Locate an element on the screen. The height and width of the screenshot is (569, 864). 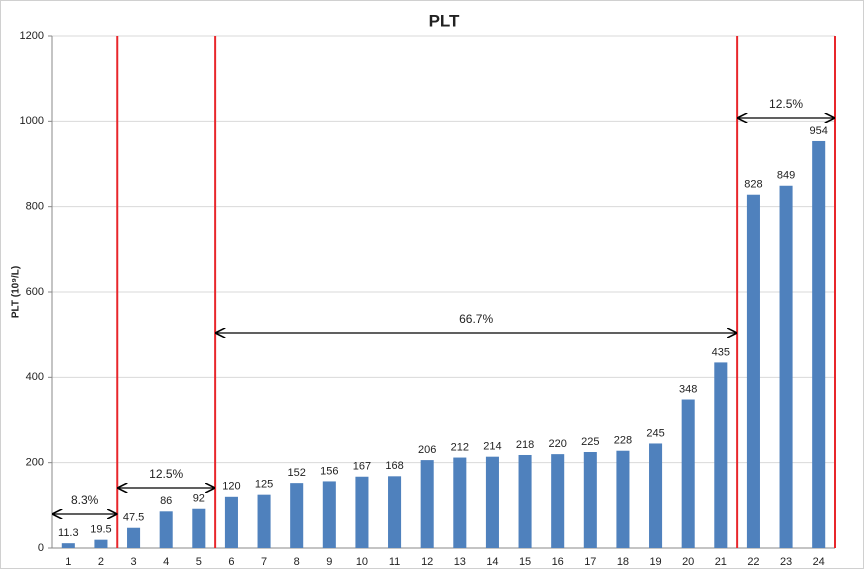
x-tick-label: 7 is located at coordinates (264, 562).